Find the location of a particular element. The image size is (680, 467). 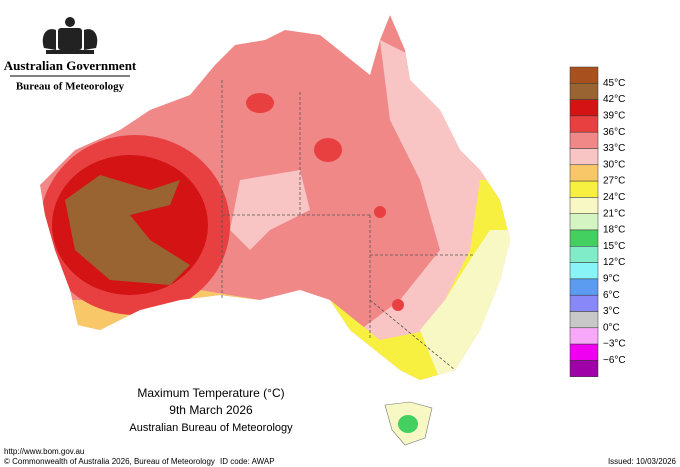

legend-label: −3°C is located at coordinates (614, 344).